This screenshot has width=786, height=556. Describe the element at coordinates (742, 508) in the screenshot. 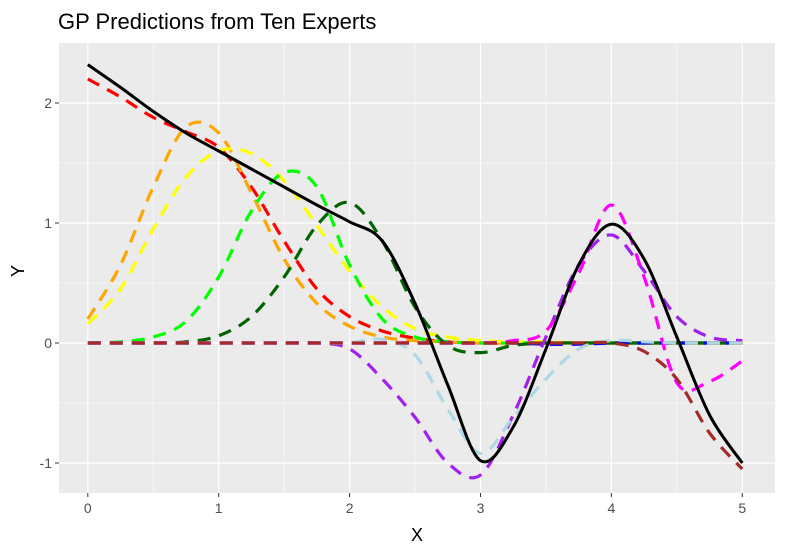

I see `x-tick-label: 5` at that location.